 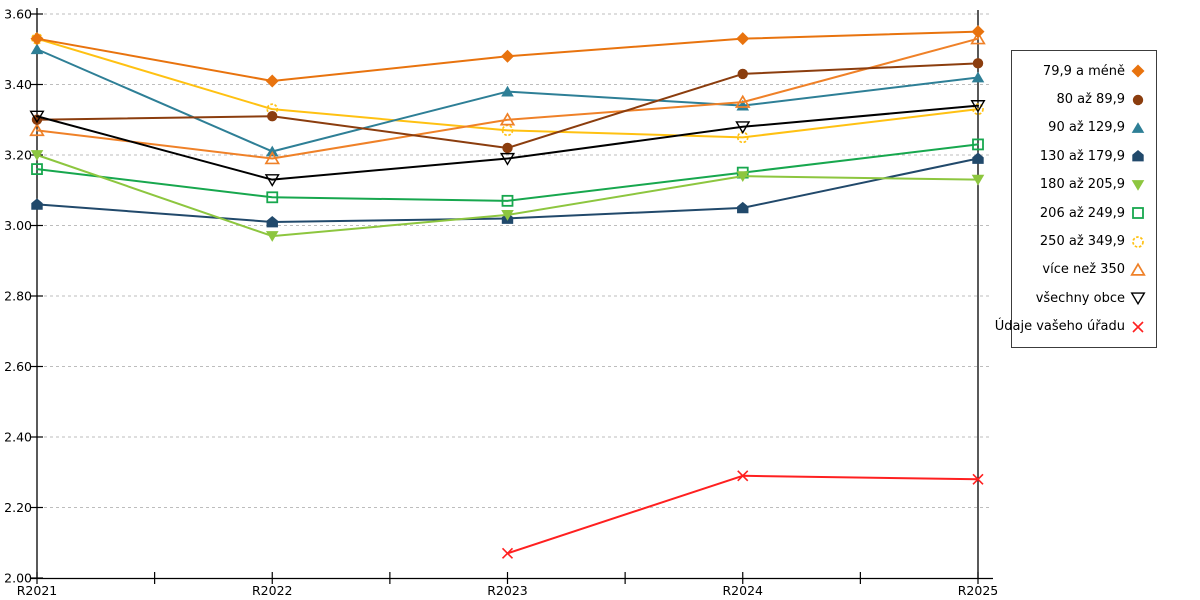 What do you see at coordinates (1080, 298) in the screenshot?
I see `legend-item-label: všechny obce` at bounding box center [1080, 298].